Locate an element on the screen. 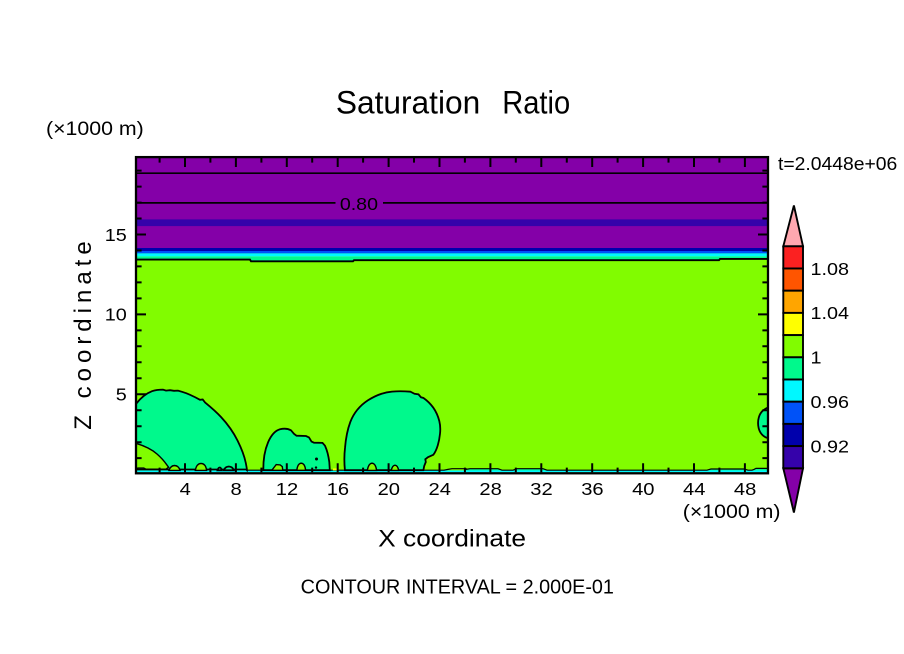  svg-text: 36 is located at coordinates (592, 490).